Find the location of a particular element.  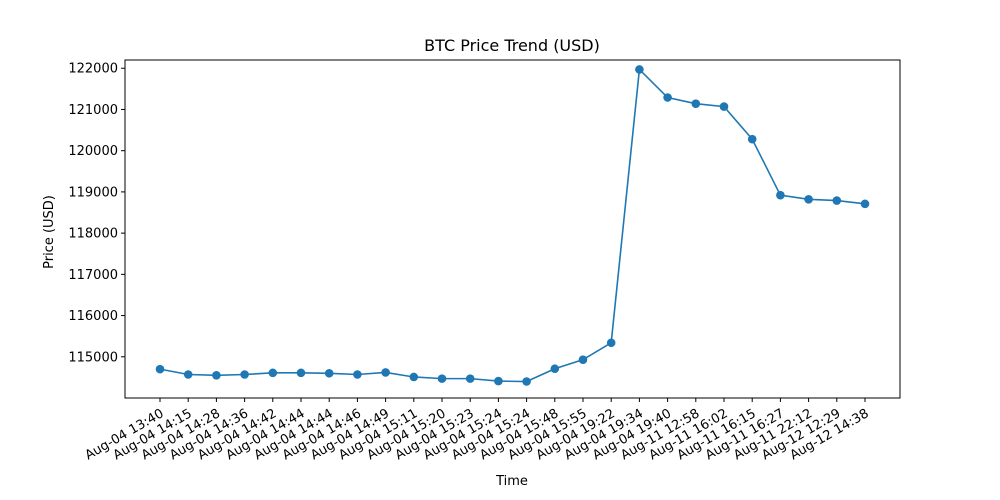

y-tick-label: 120000 is located at coordinates (93, 151).